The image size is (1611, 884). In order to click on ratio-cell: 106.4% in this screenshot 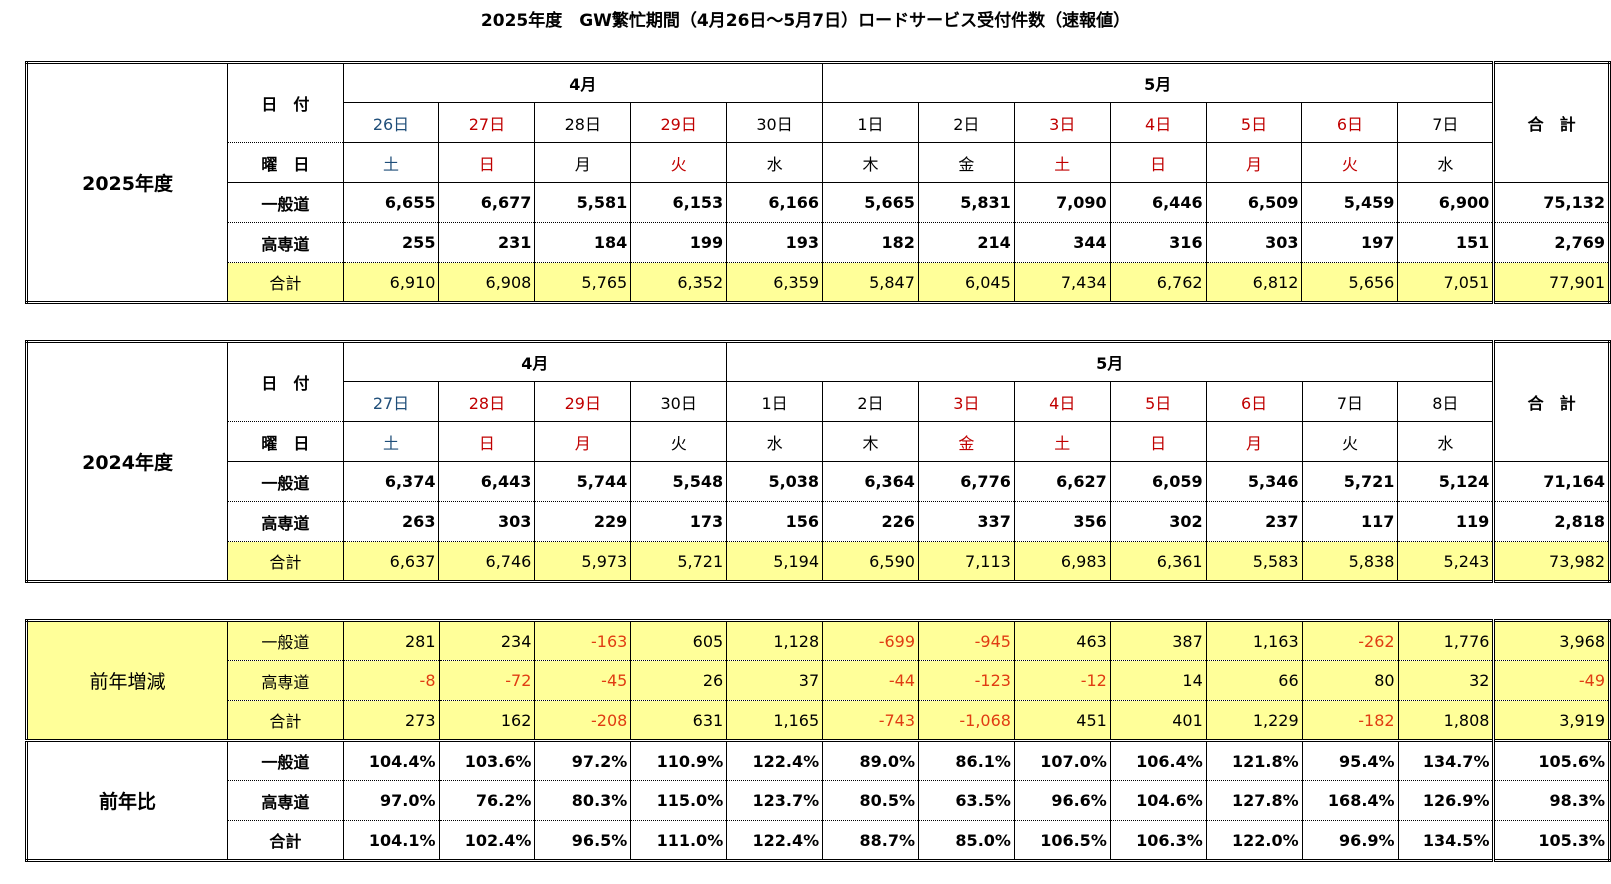, I will do `click(1158, 760)`.